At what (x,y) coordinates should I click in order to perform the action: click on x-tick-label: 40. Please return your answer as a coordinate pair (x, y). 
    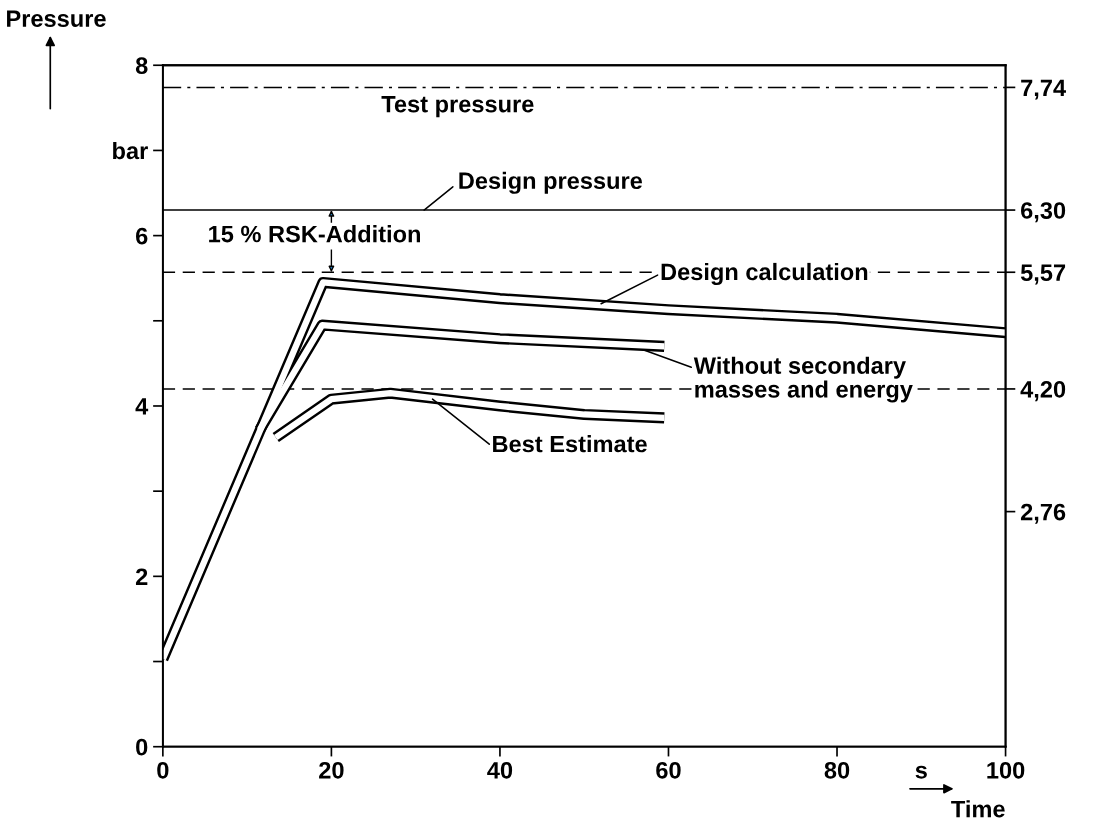
    Looking at the image, I should click on (500, 770).